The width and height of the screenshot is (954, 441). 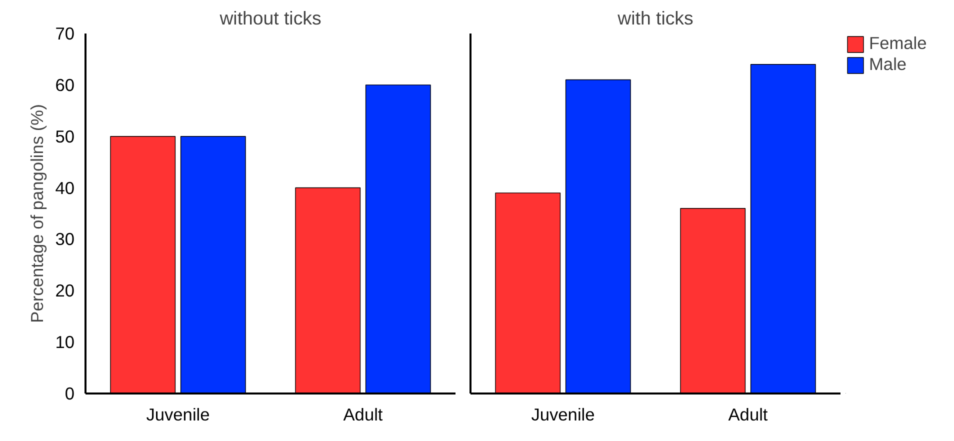 I want to click on y-tick-label: 50, so click(x=65, y=136).